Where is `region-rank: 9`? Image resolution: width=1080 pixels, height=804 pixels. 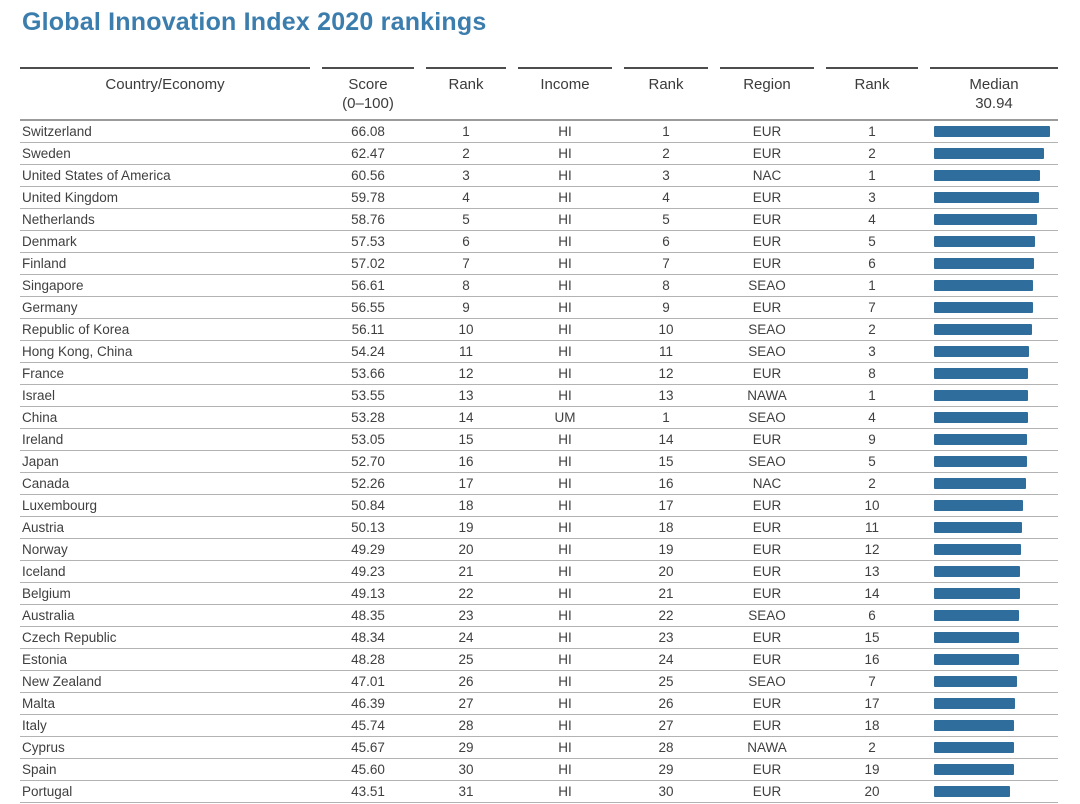 region-rank: 9 is located at coordinates (872, 439).